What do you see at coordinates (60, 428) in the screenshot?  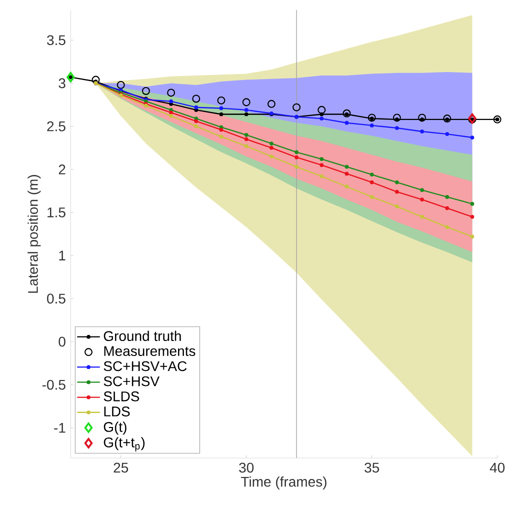 I see `y-tick-label: -1` at bounding box center [60, 428].